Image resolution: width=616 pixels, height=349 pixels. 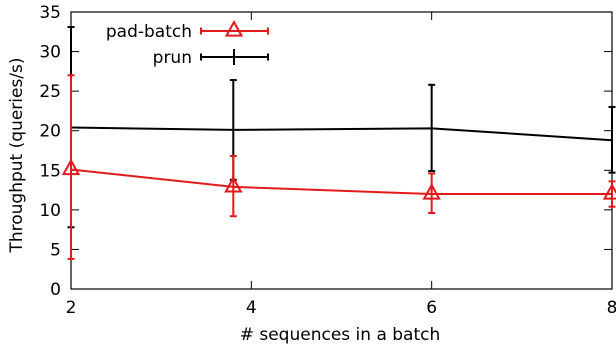 I want to click on y-tick-label: 5, so click(x=55, y=250).